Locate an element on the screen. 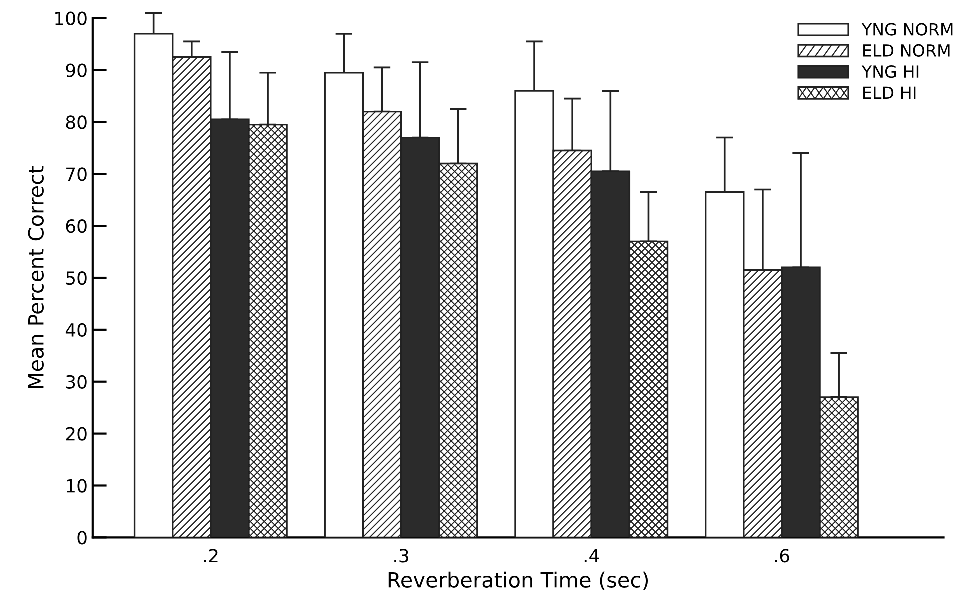  legend-label: ELD HI is located at coordinates (890, 92).